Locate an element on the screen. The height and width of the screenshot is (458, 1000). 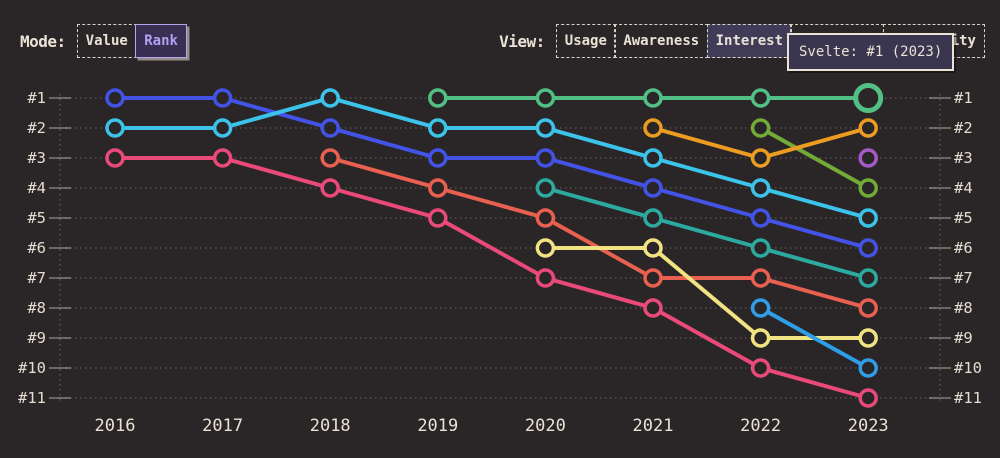
rank-label-left: #9 is located at coordinates (36, 338).